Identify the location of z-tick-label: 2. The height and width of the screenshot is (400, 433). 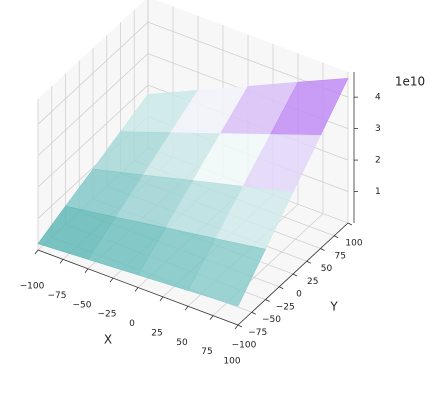
(378, 161).